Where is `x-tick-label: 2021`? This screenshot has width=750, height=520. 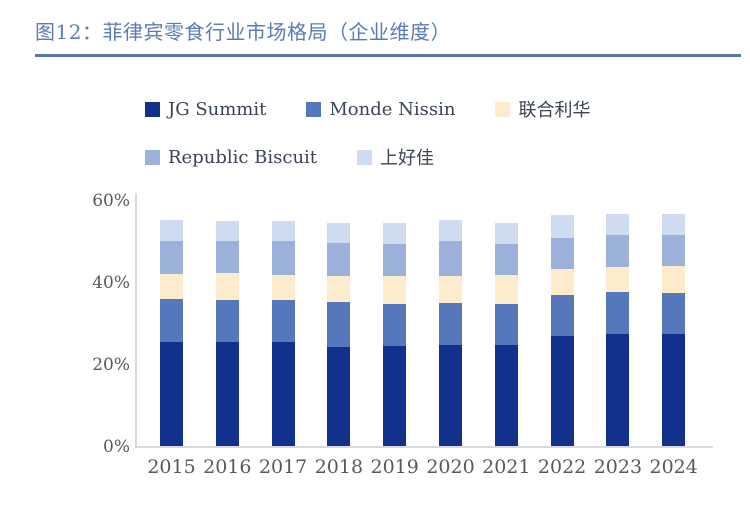
x-tick-label: 2021 is located at coordinates (506, 467).